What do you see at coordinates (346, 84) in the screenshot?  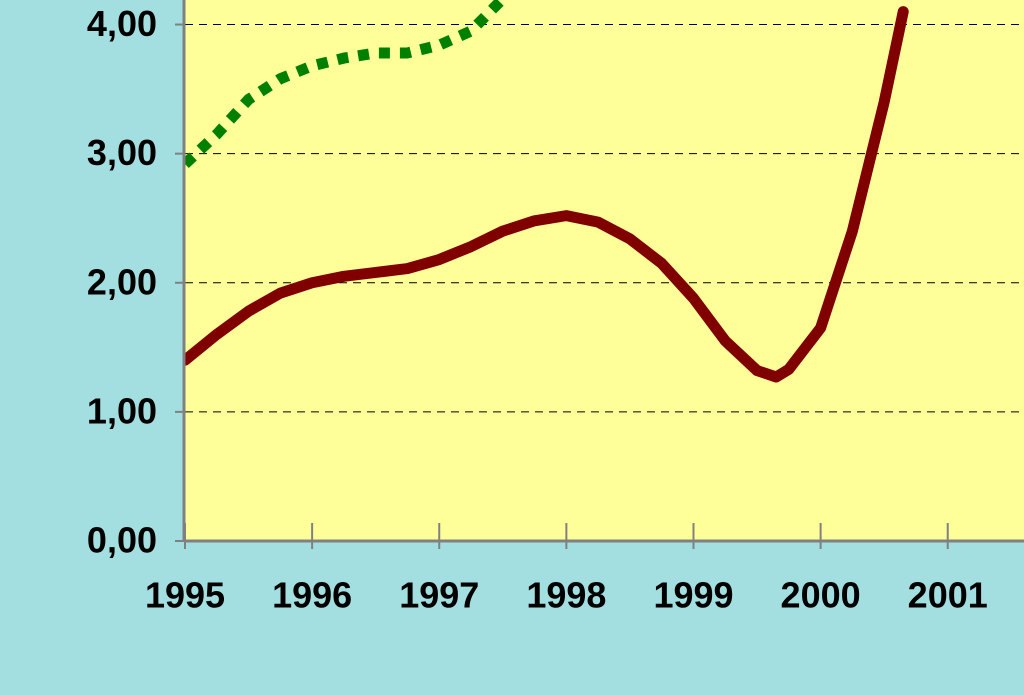 I see `series-line` at bounding box center [346, 84].